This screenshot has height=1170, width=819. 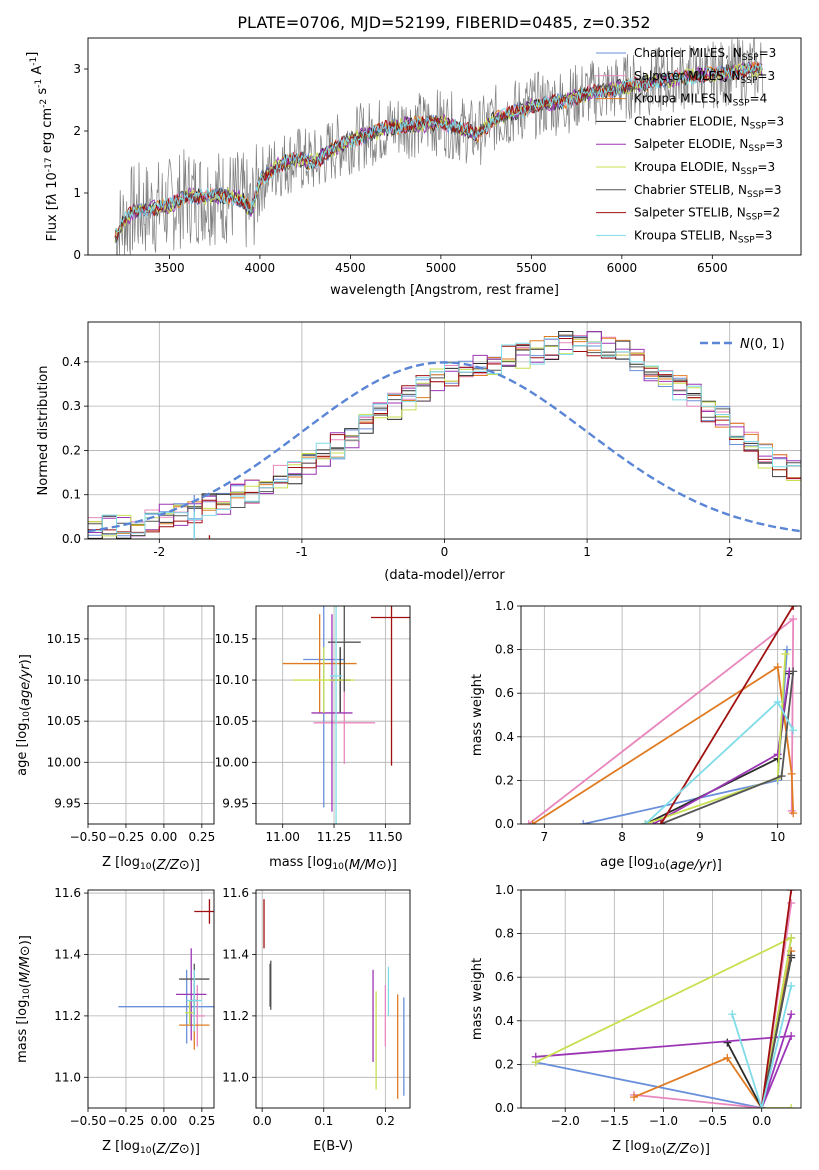 What do you see at coordinates (444, 575) in the screenshot?
I see `x-axis-label: (data-model)/error` at bounding box center [444, 575].